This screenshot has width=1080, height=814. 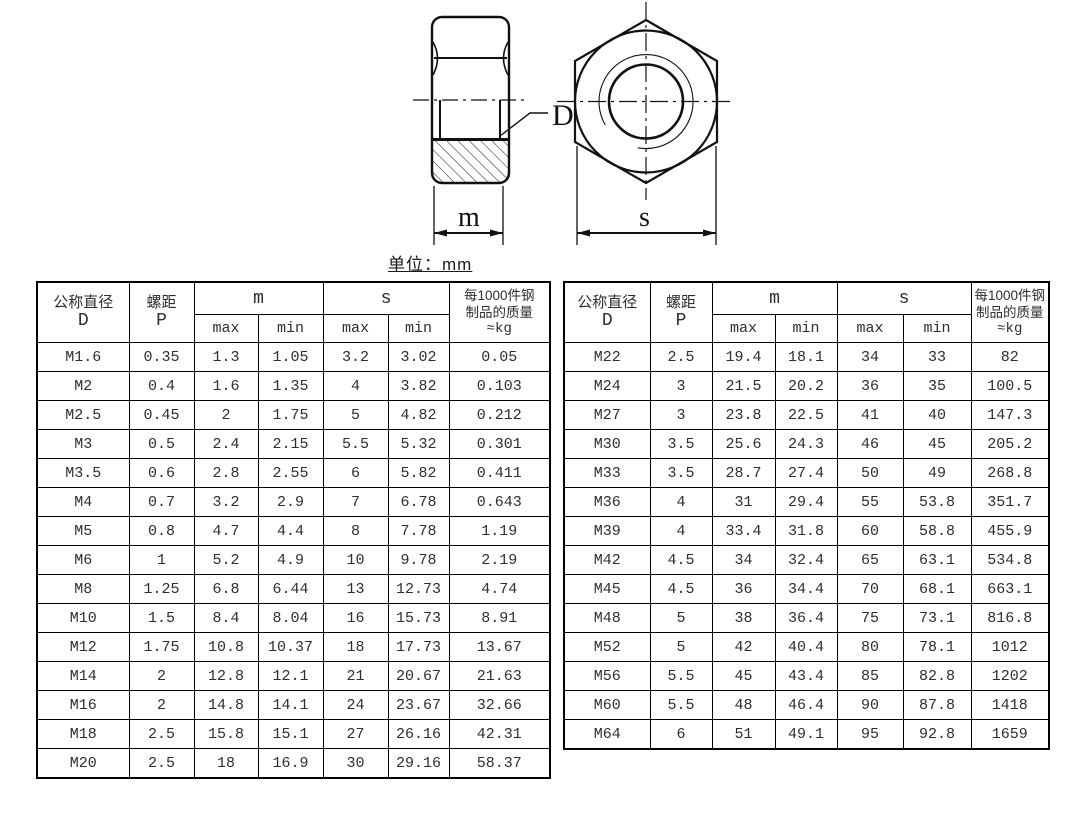 I want to click on table-cell: 41, so click(x=870, y=415).